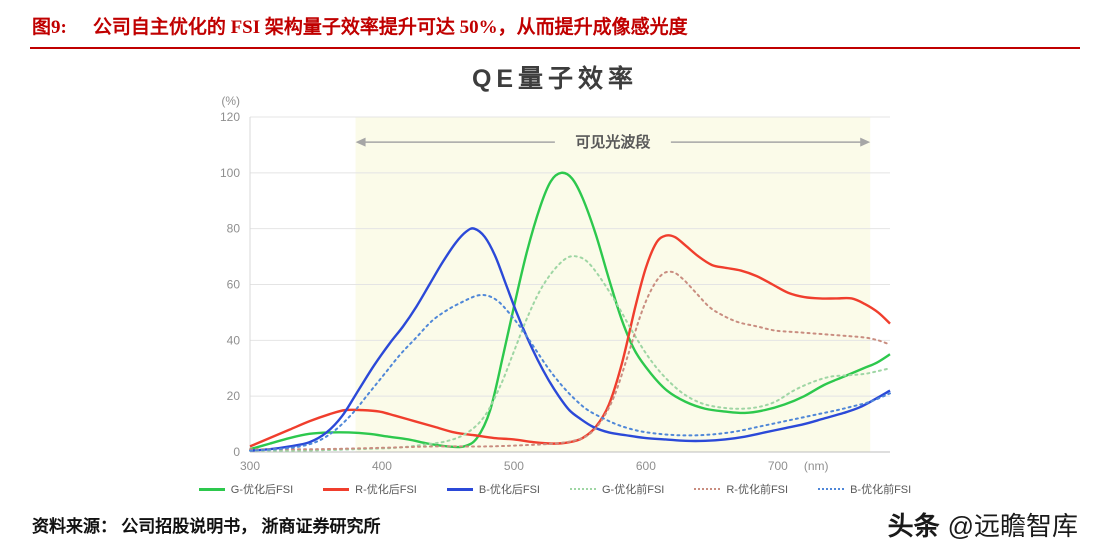  Describe the element at coordinates (360, 142) in the screenshot. I see `arrowhead-left-icon` at that location.